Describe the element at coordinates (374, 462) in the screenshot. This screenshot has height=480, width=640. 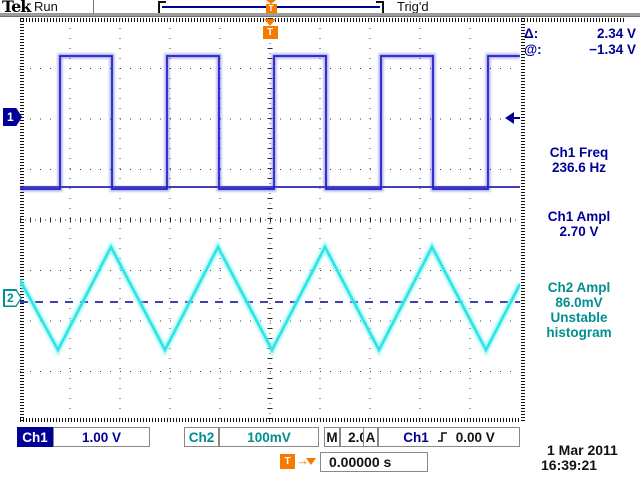
I see `trigger-position-value: 0.00000 s` at that location.